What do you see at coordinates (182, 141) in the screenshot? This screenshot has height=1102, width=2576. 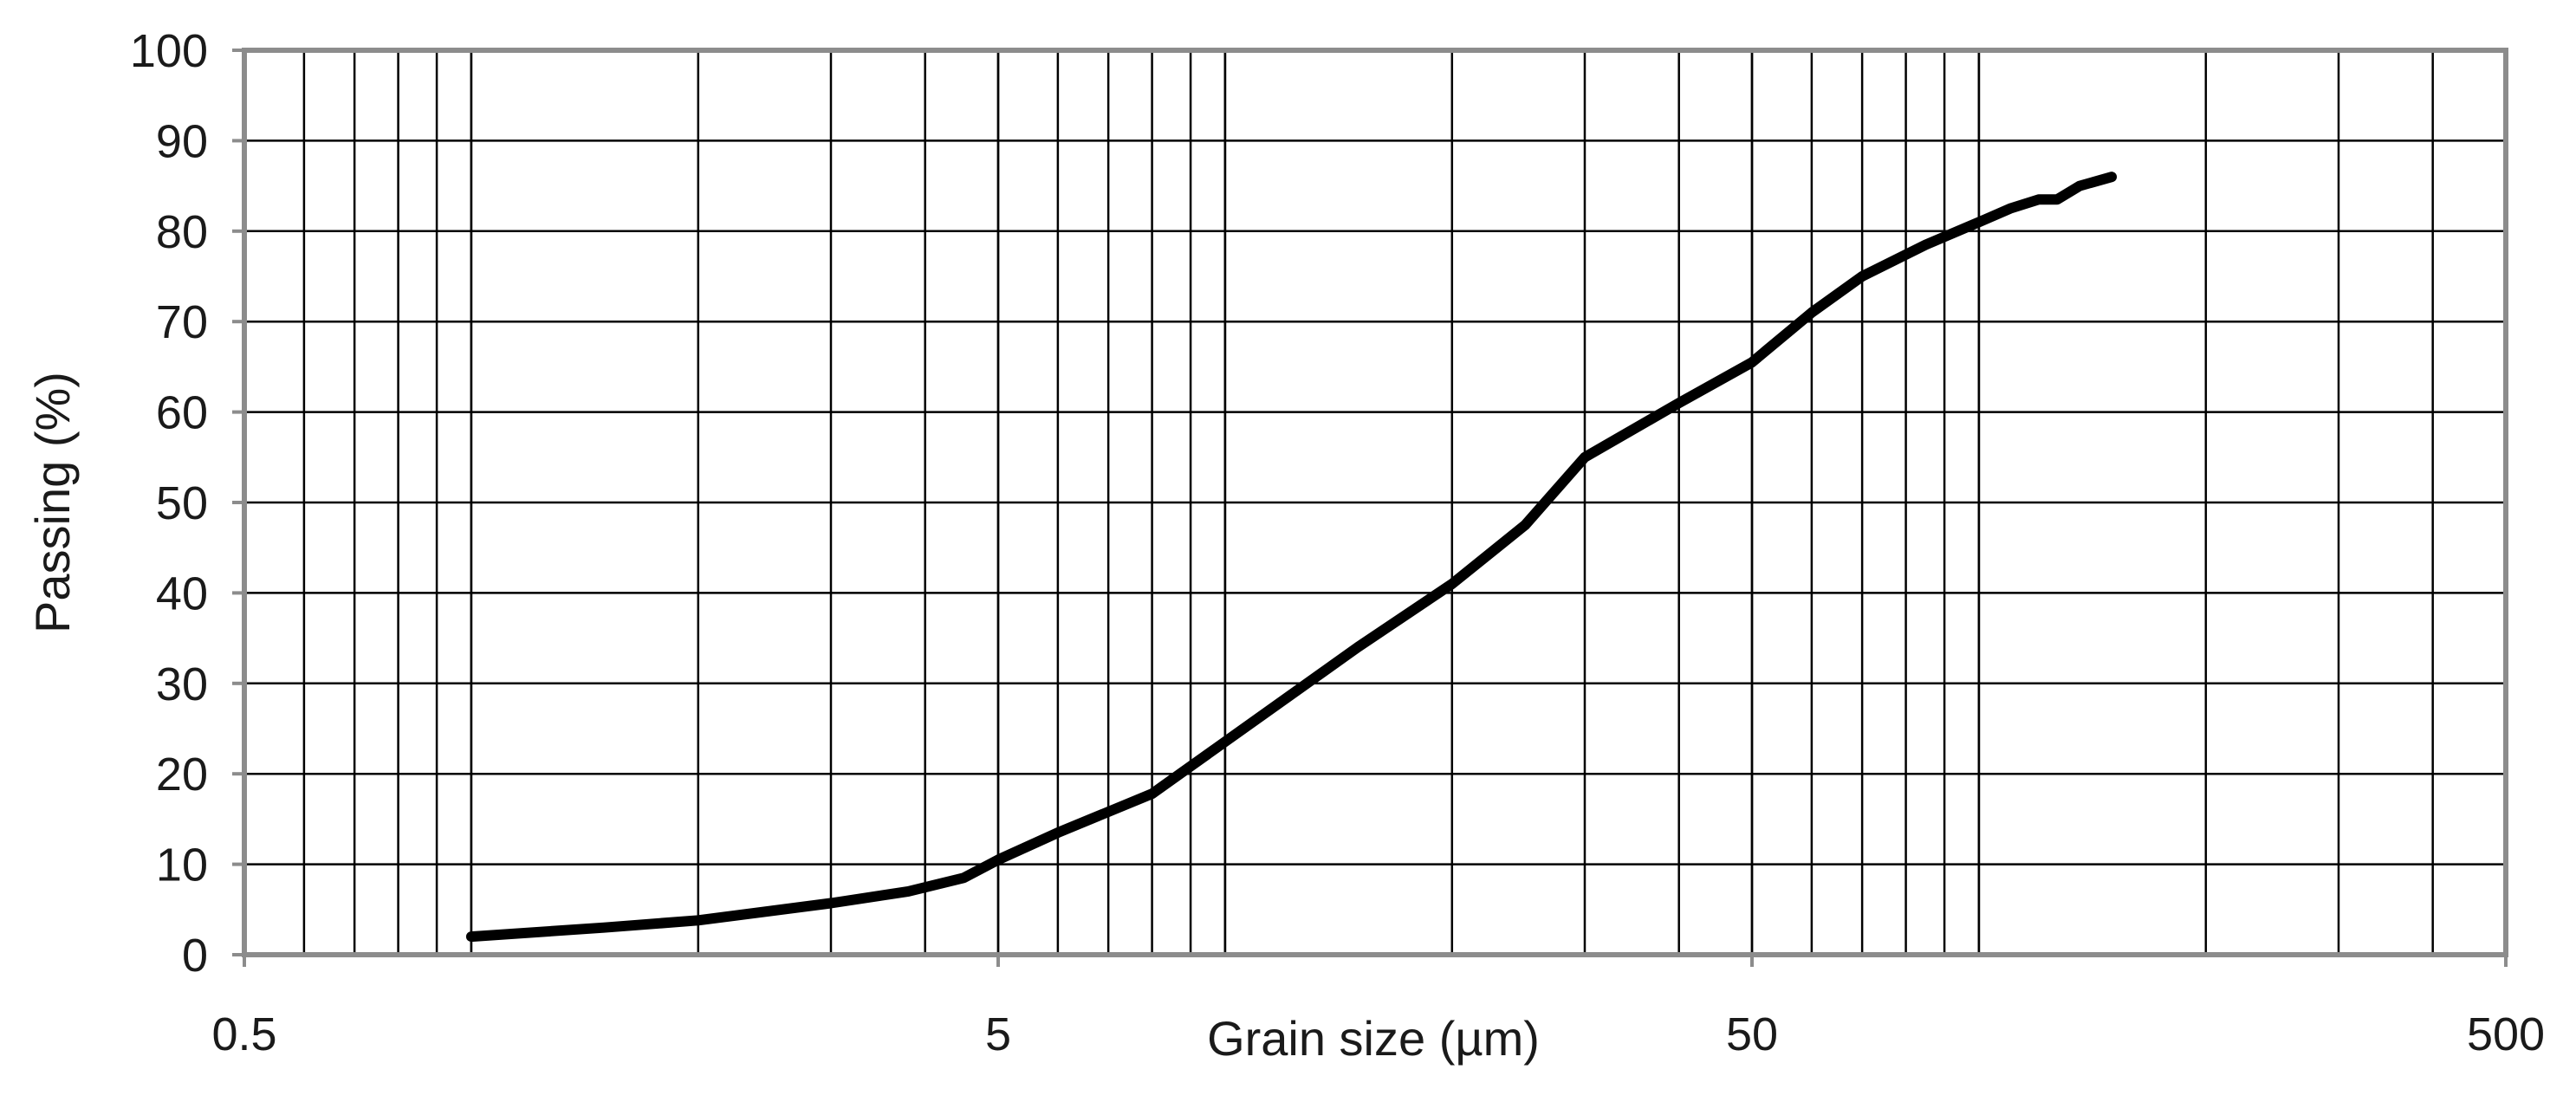 I see `y-tick-label: 90` at bounding box center [182, 141].